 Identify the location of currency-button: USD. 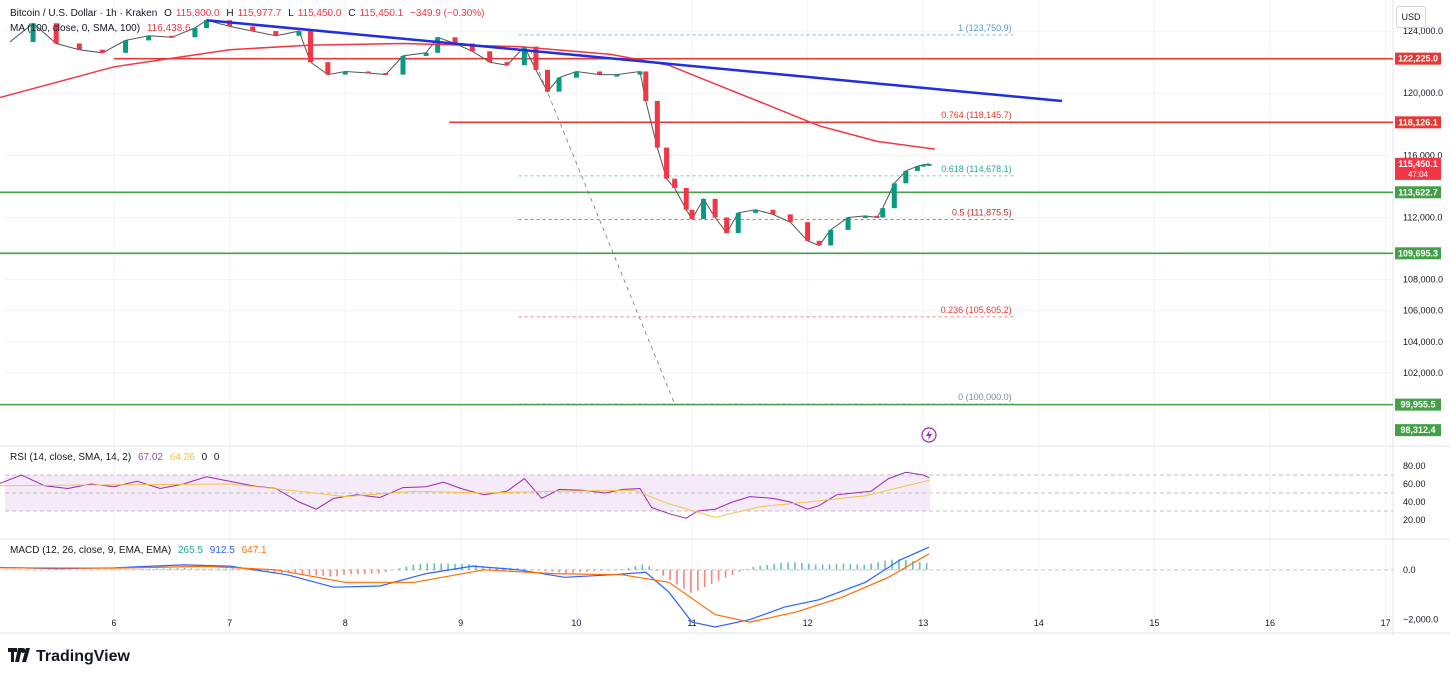
(1411, 17).